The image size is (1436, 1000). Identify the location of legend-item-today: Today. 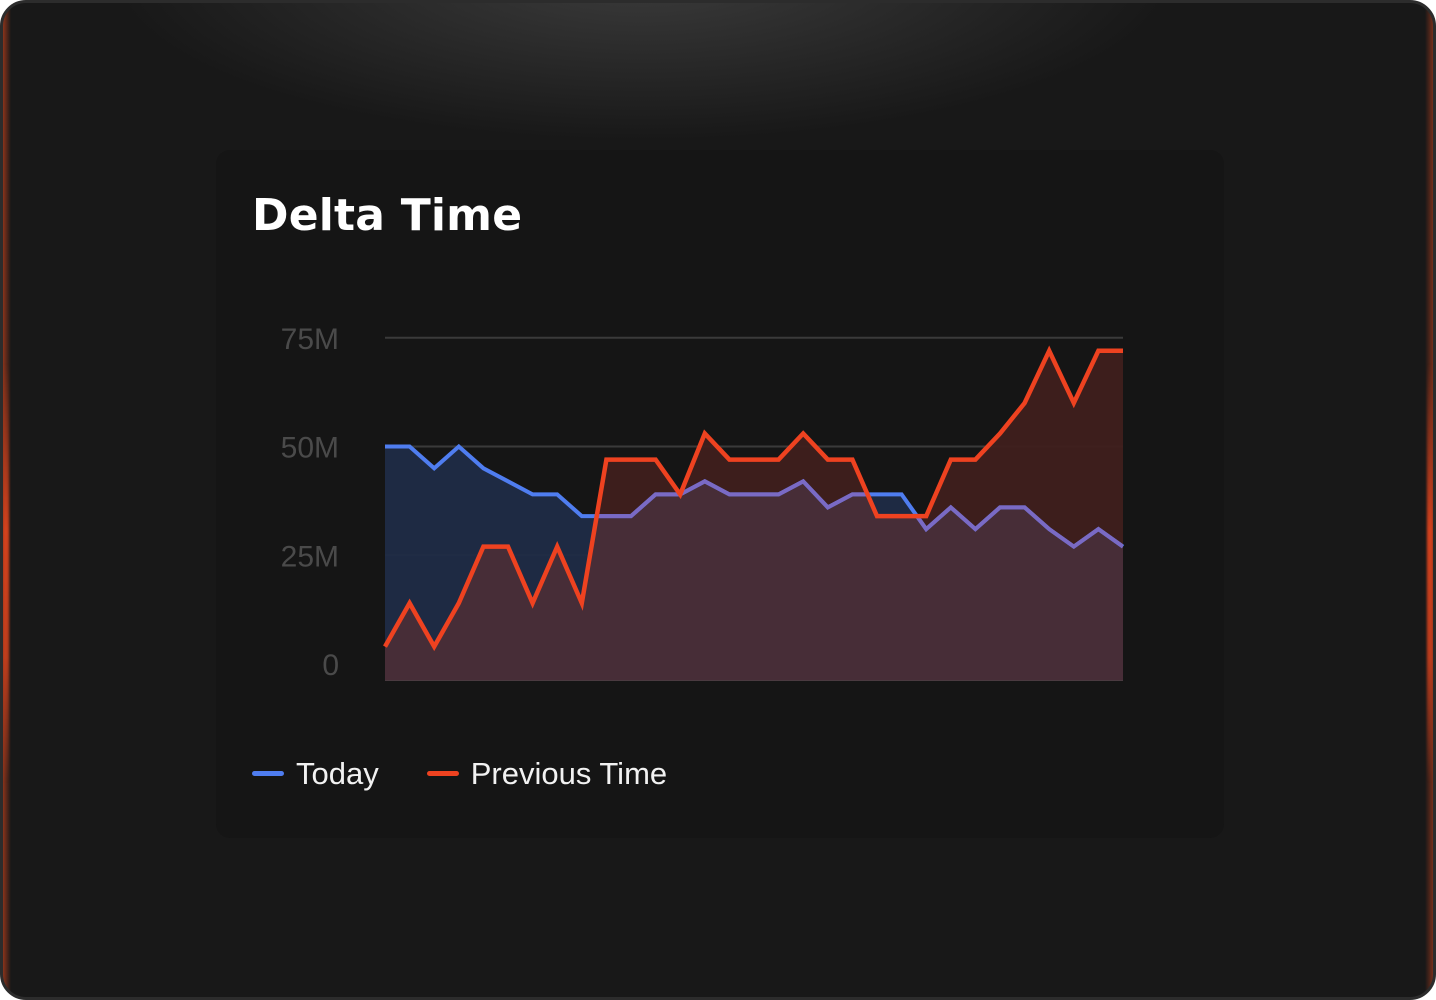
(315, 773).